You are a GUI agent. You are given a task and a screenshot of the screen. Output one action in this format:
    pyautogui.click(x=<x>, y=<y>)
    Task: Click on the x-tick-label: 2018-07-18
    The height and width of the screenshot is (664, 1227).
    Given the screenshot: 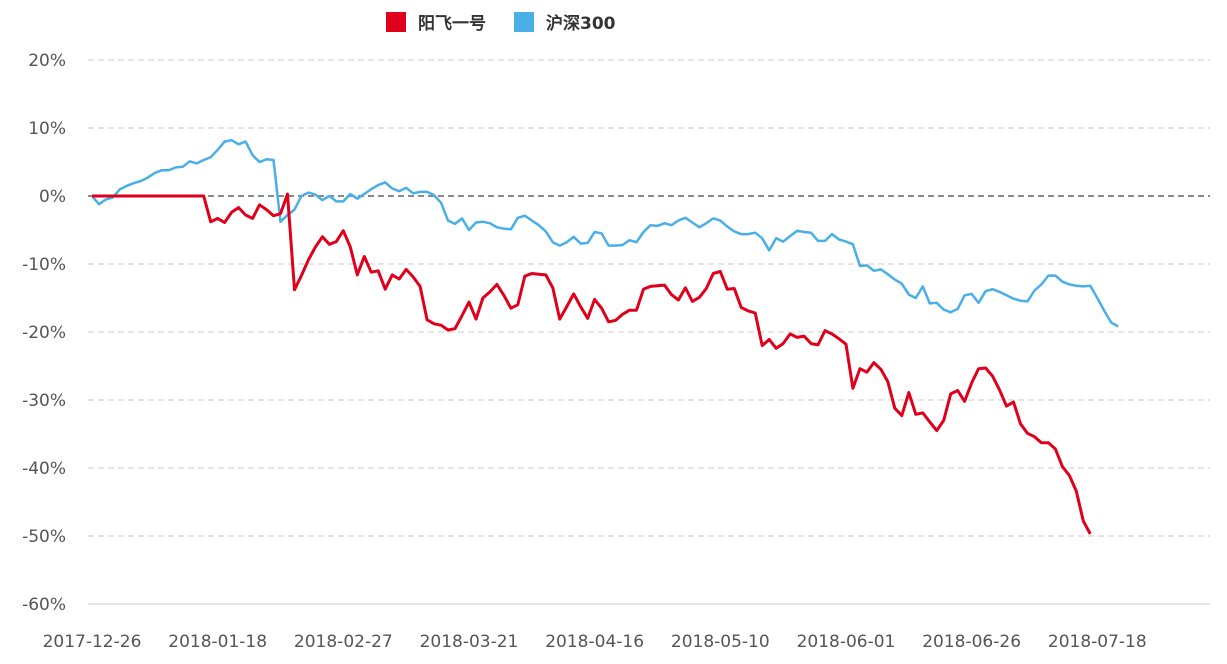 What is the action you would take?
    pyautogui.click(x=1097, y=642)
    